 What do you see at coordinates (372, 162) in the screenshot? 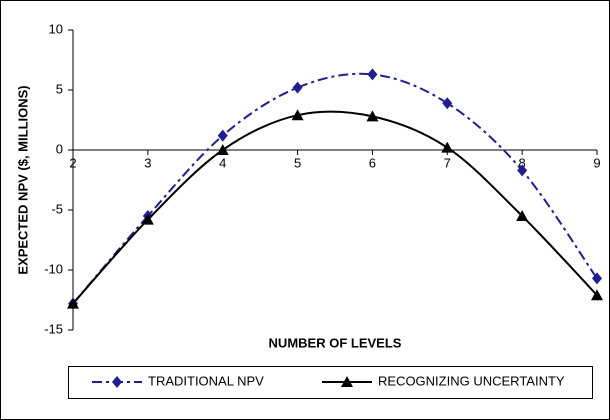
I see `x-tick-label: 6` at bounding box center [372, 162].